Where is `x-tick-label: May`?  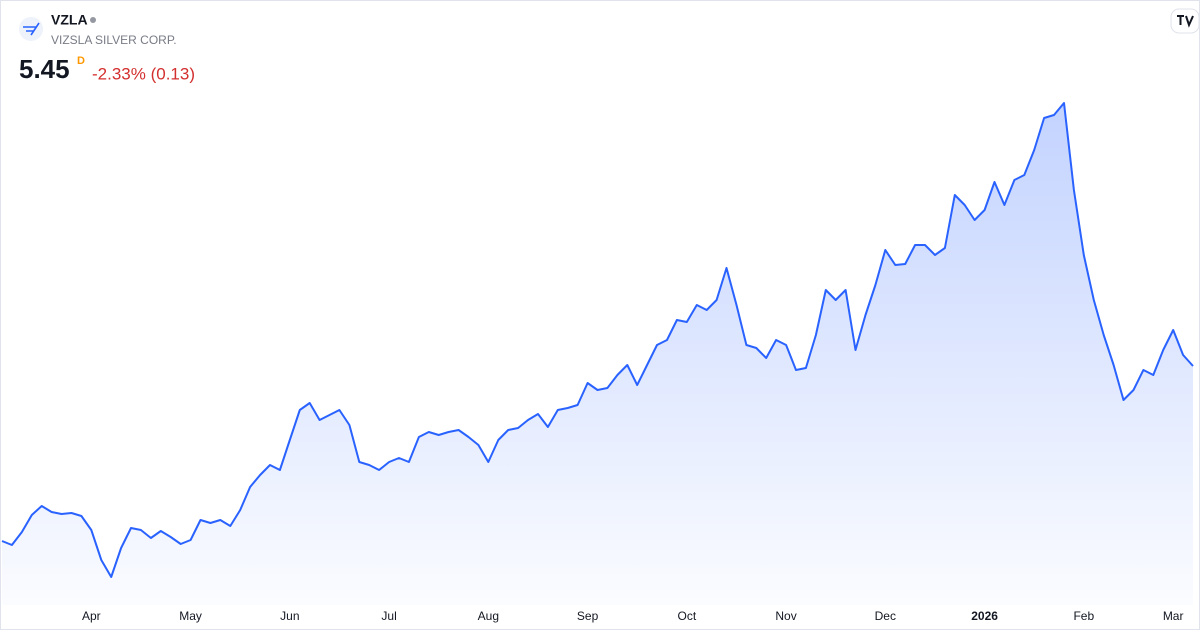 x-tick-label: May is located at coordinates (190, 616).